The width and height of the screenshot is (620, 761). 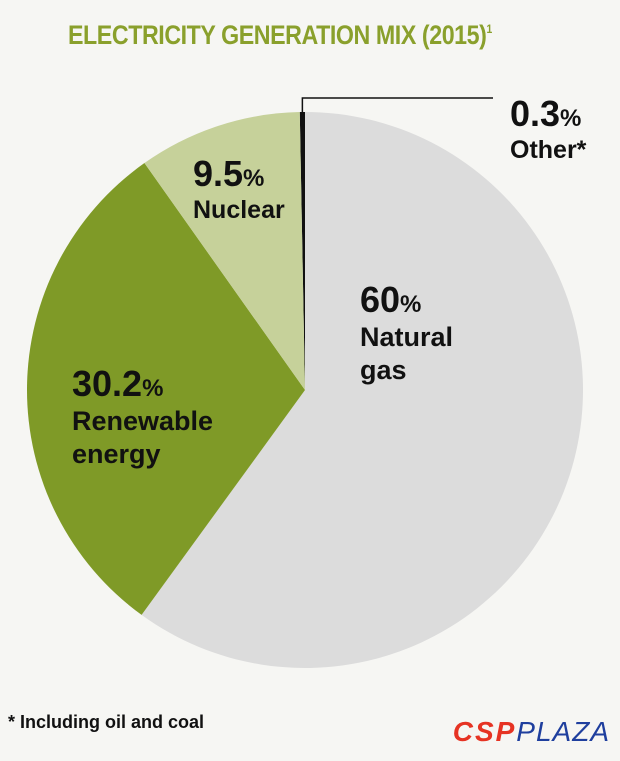 I want to click on title-footnote-mark: 1, so click(x=489, y=29).